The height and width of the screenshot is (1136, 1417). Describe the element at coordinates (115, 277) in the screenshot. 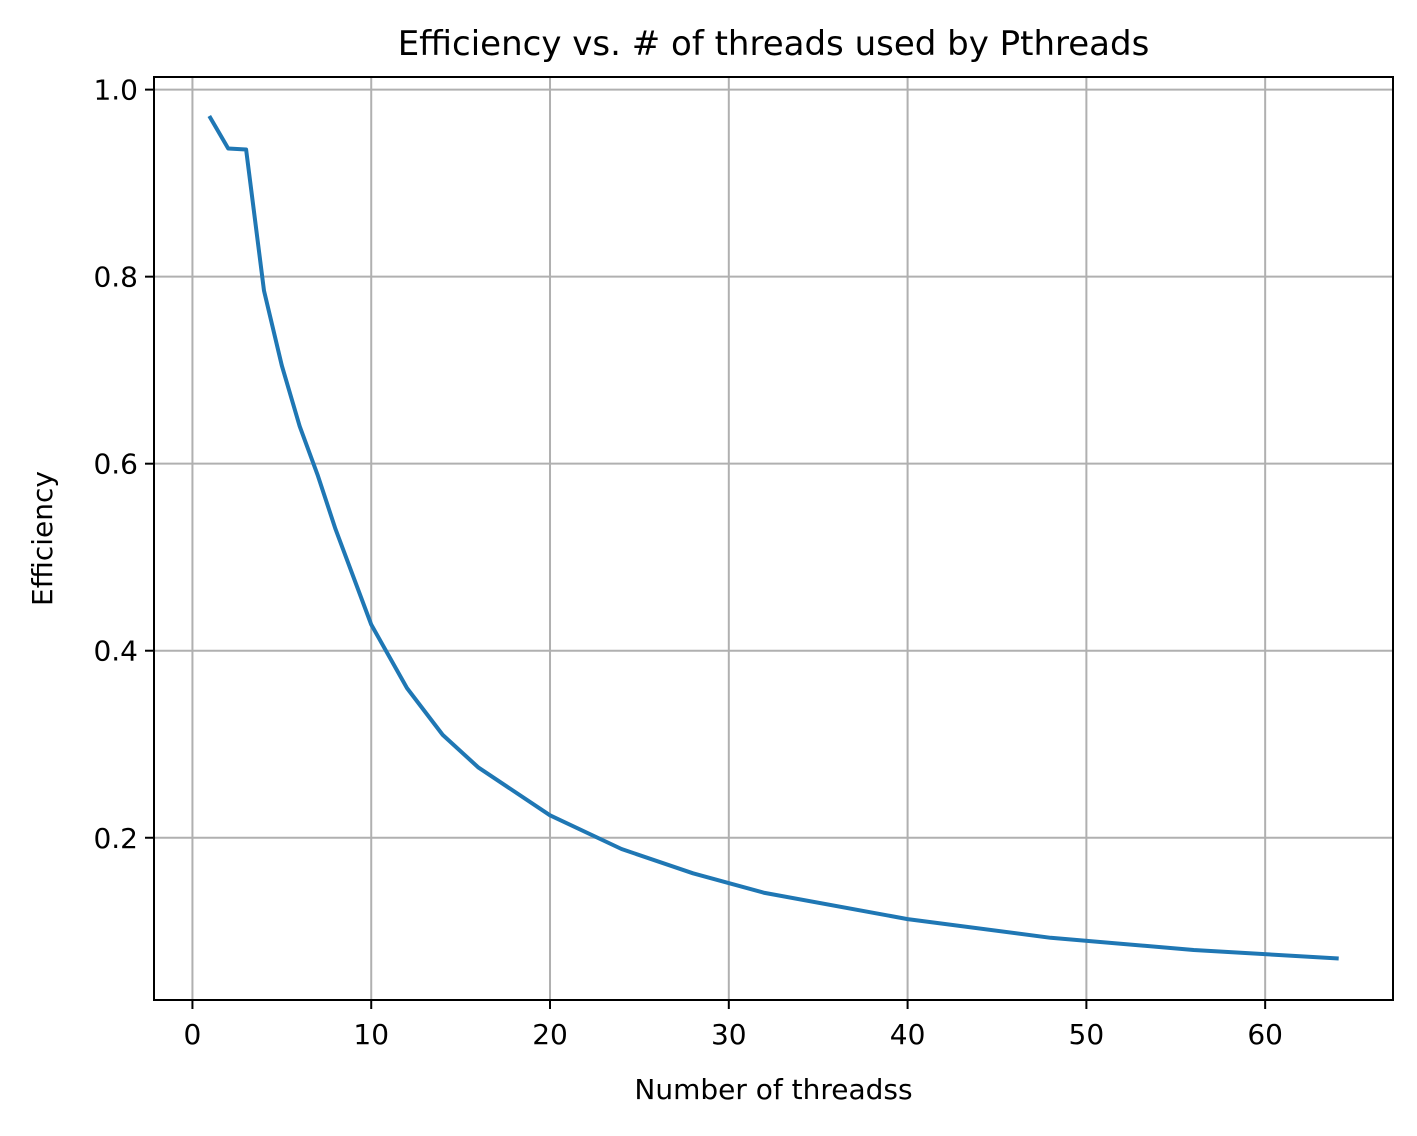

I see `y-tick-label: 0.8` at that location.